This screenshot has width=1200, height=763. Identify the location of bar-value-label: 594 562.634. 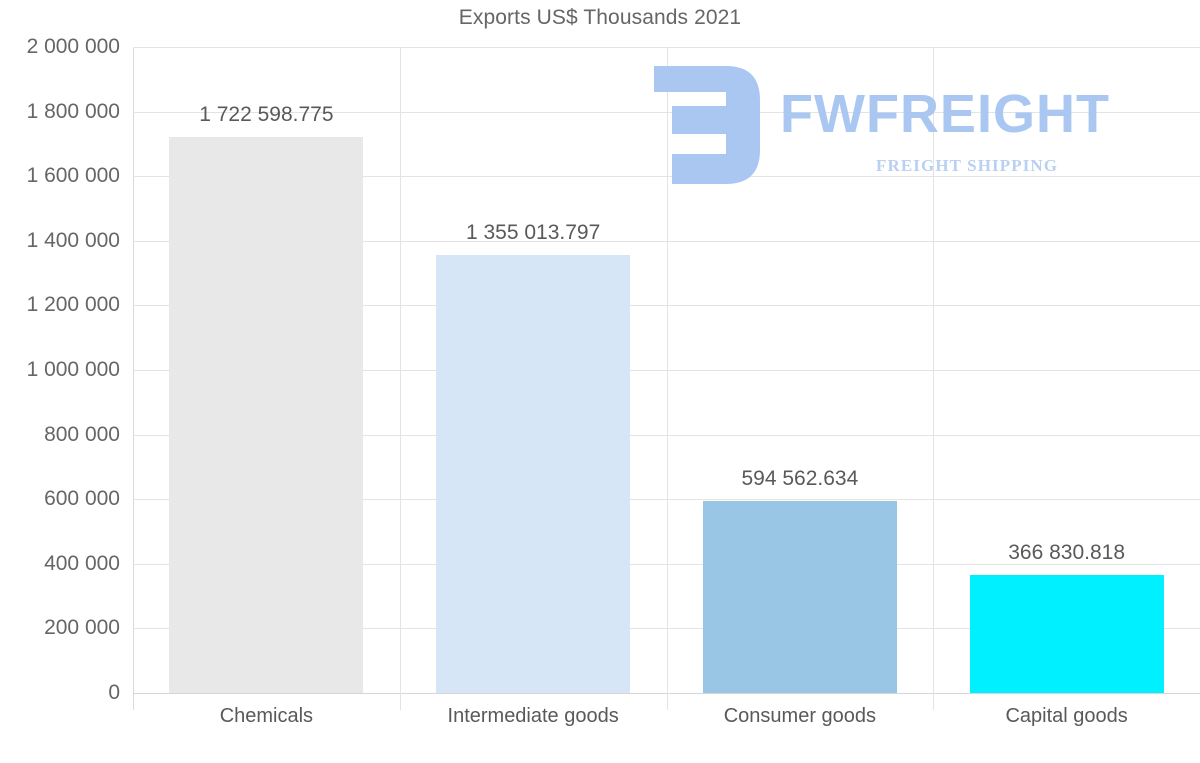
(800, 478).